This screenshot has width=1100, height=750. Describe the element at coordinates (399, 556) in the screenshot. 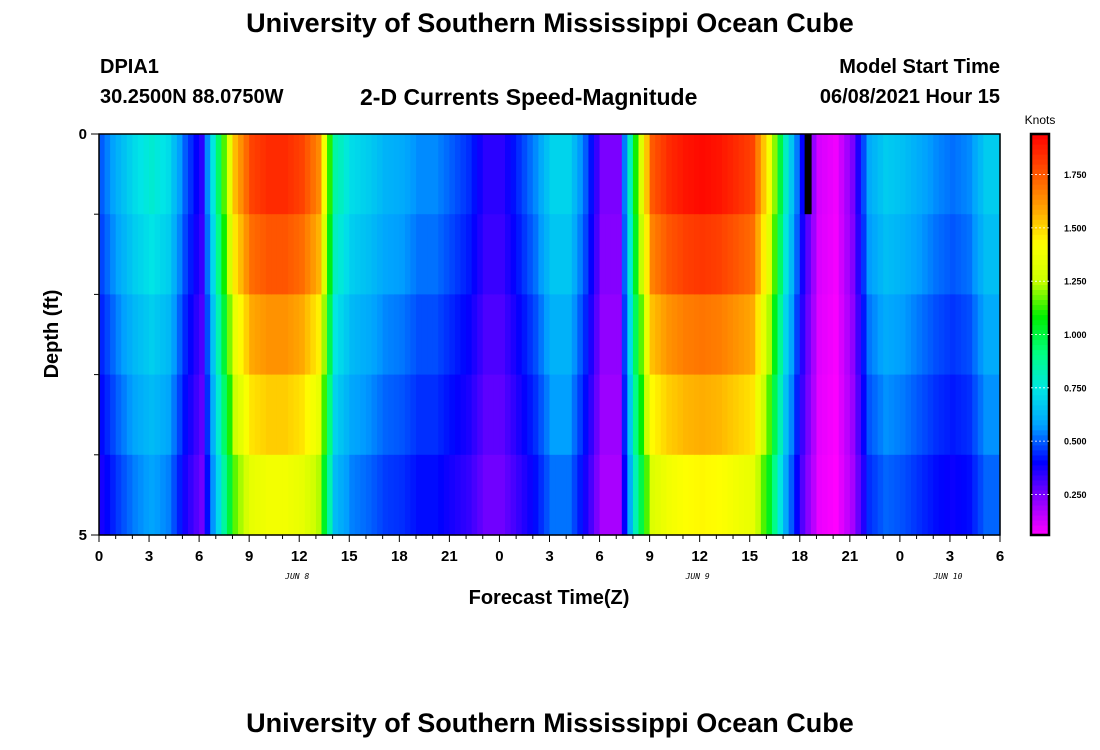

I see `x-tick-label: 18` at that location.